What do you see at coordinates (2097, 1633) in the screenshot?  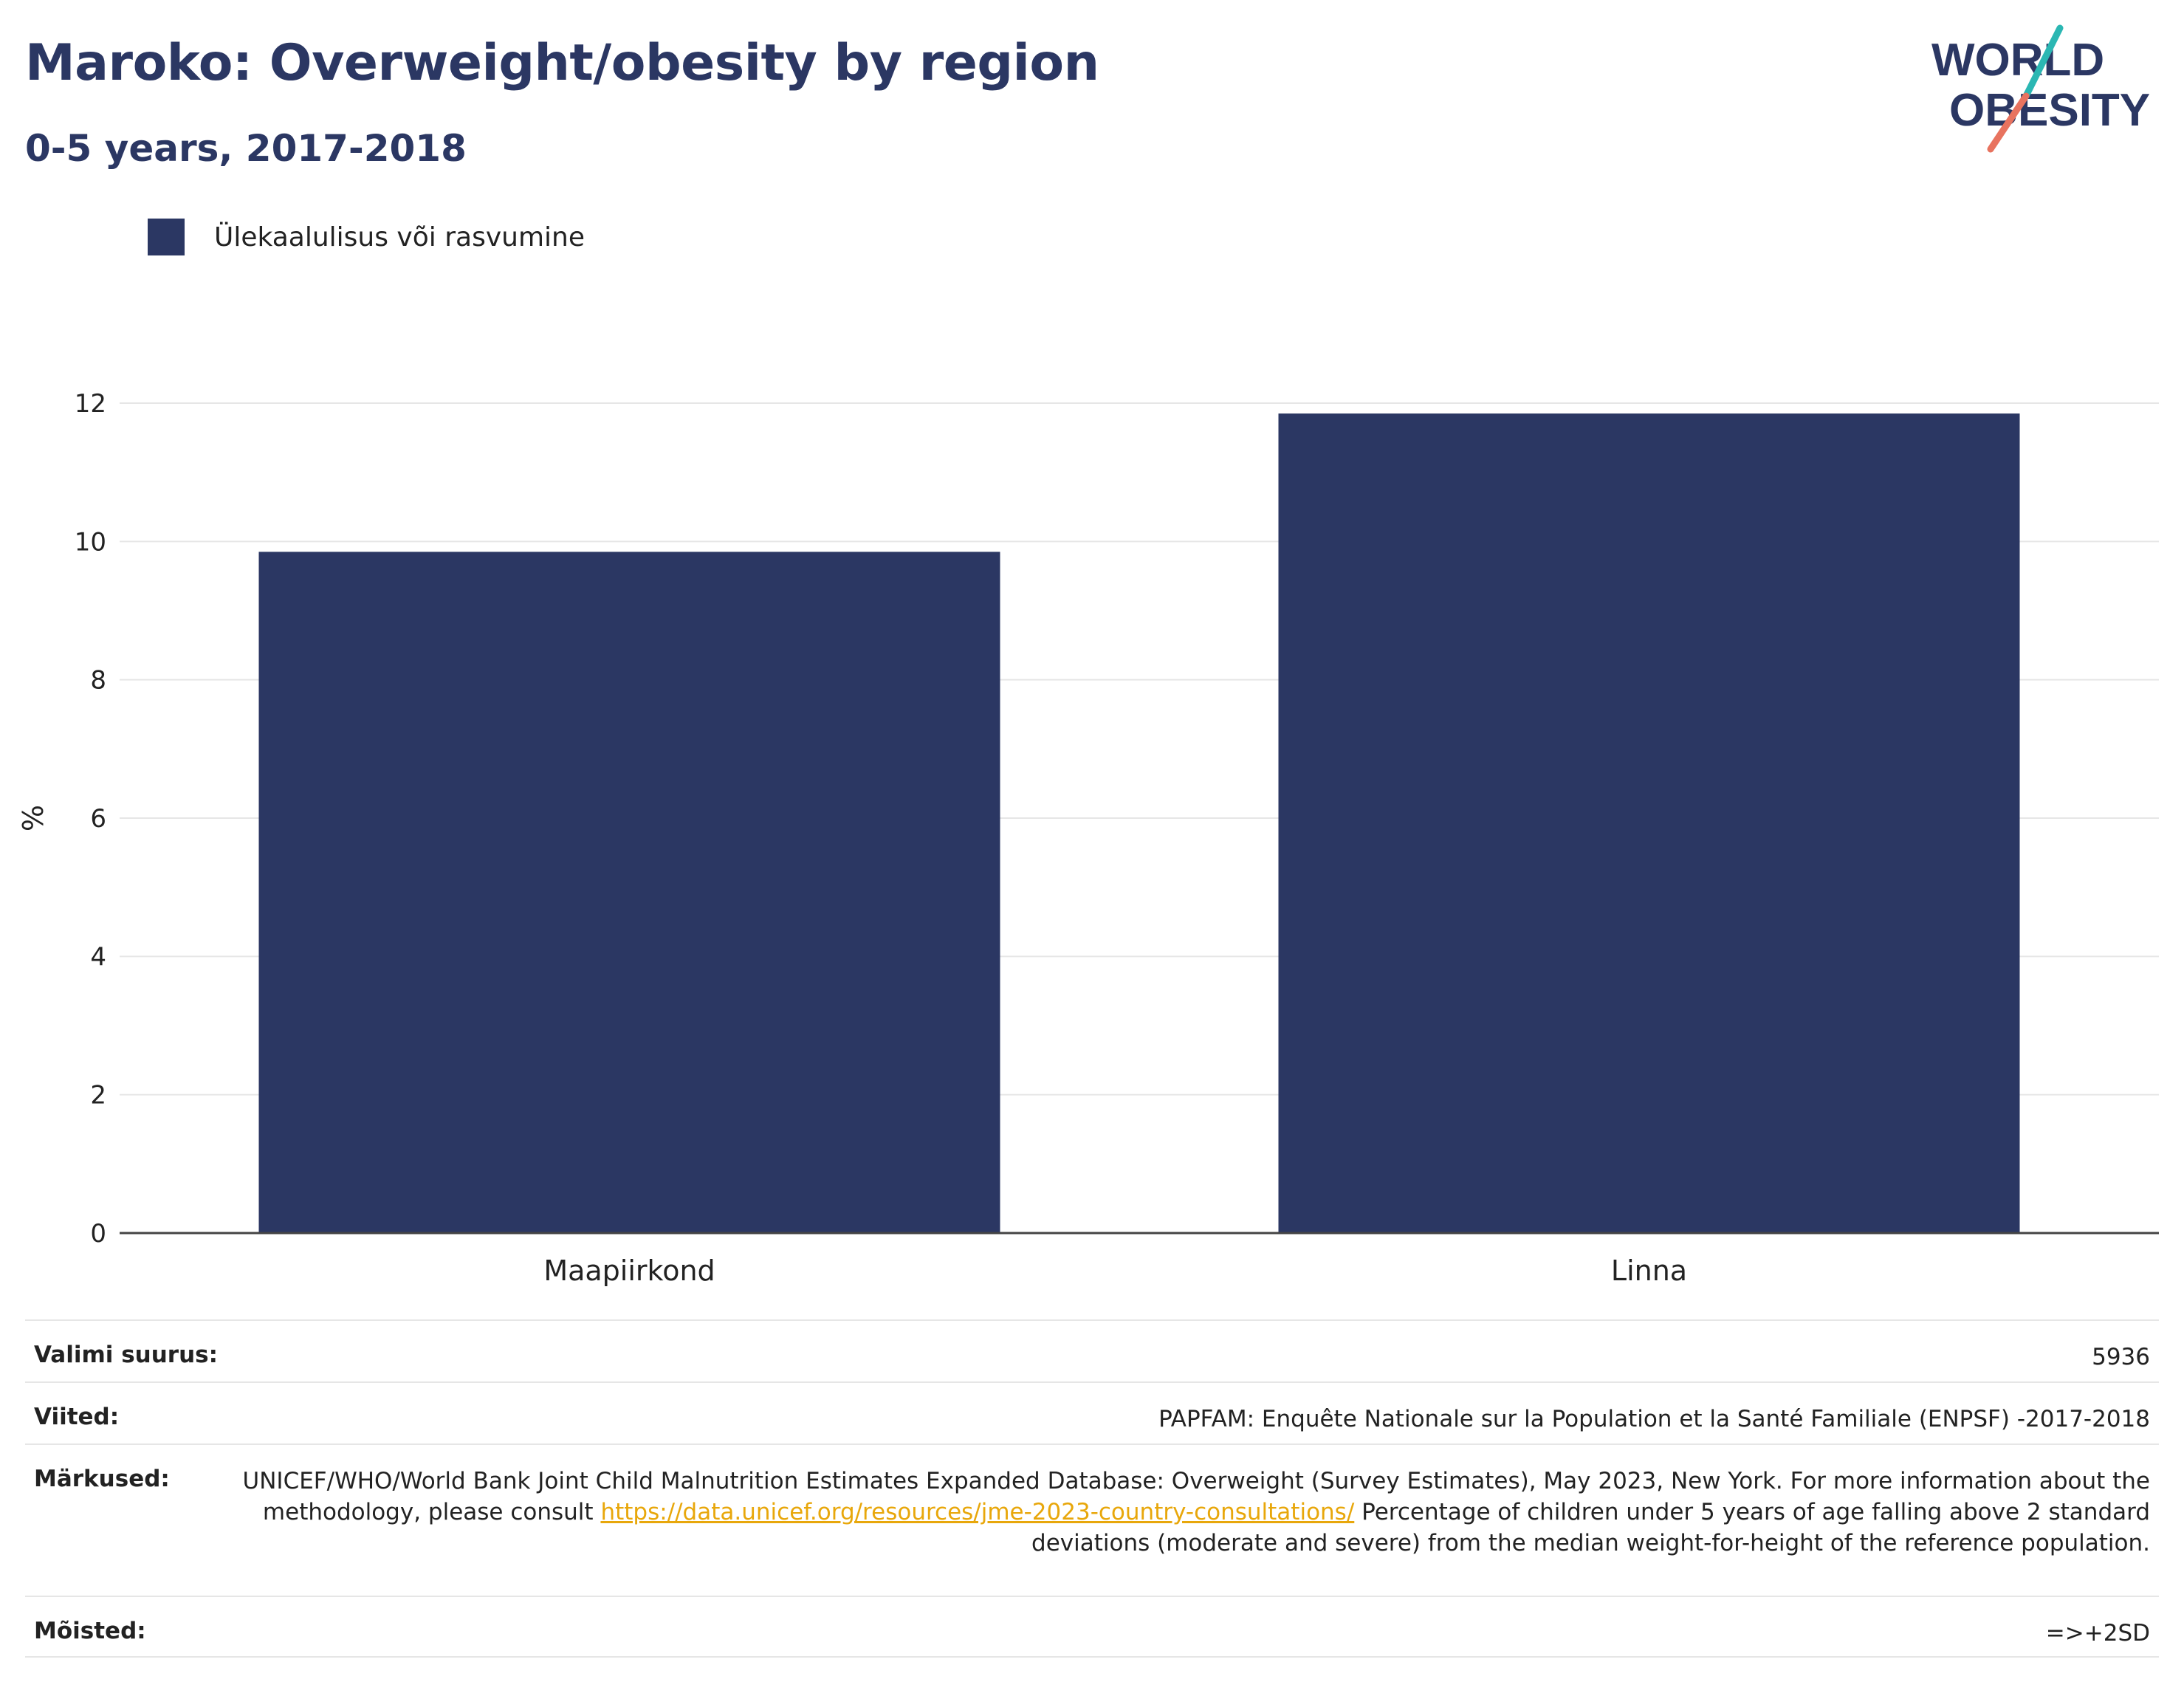 I see `definitions-value: =>+2SD` at bounding box center [2097, 1633].